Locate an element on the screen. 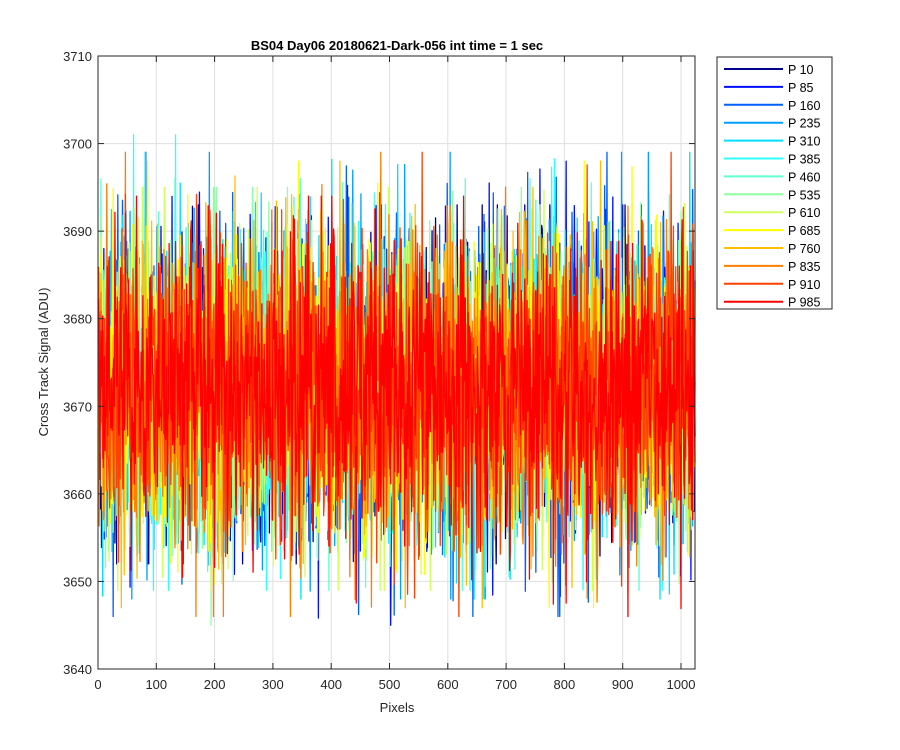 The height and width of the screenshot is (750, 900). x-tick-label: 700 is located at coordinates (506, 684).